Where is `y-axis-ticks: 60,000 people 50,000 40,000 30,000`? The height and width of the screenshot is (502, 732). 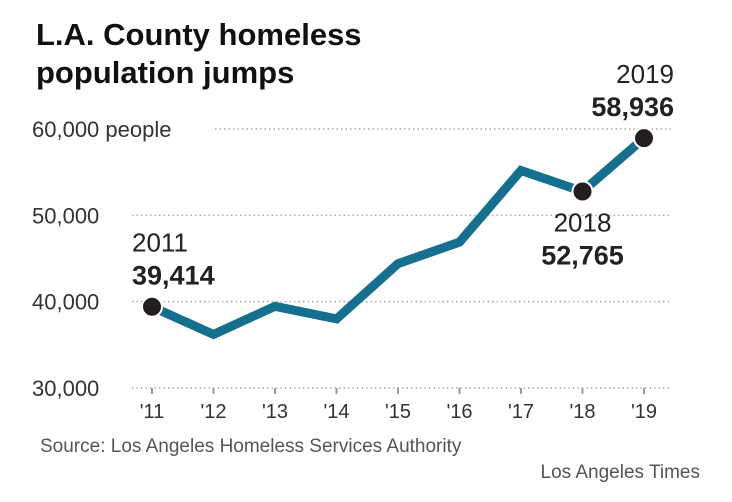 y-axis-ticks: 60,000 people 50,000 40,000 30,000 is located at coordinates (101, 259).